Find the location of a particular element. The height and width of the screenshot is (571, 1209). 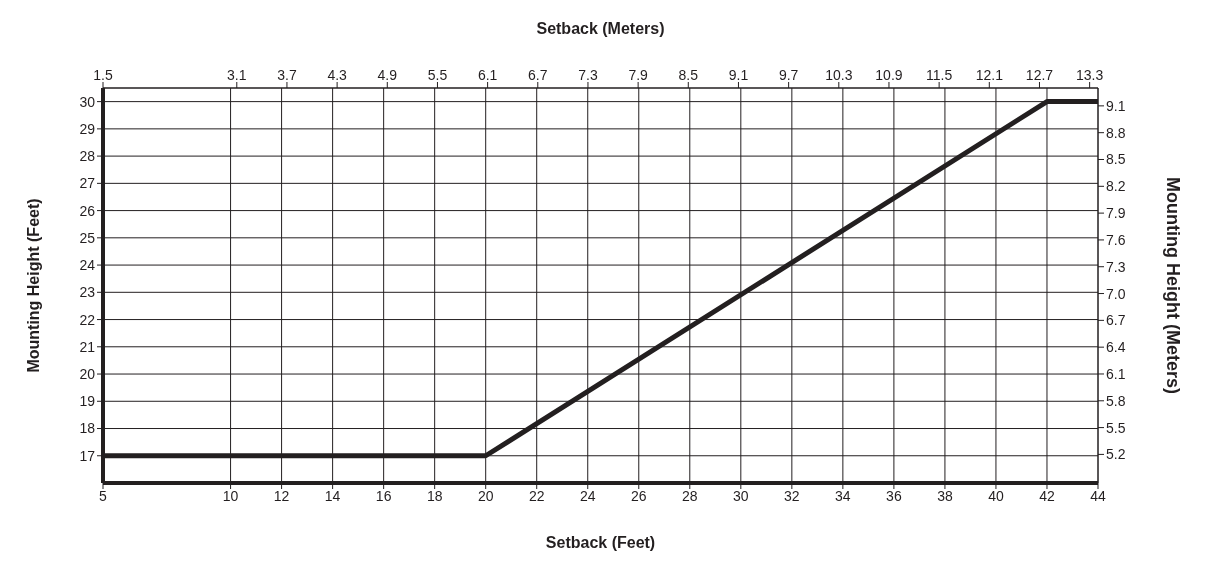

x2-axis-title: Setback (Meters) is located at coordinates (600, 29).